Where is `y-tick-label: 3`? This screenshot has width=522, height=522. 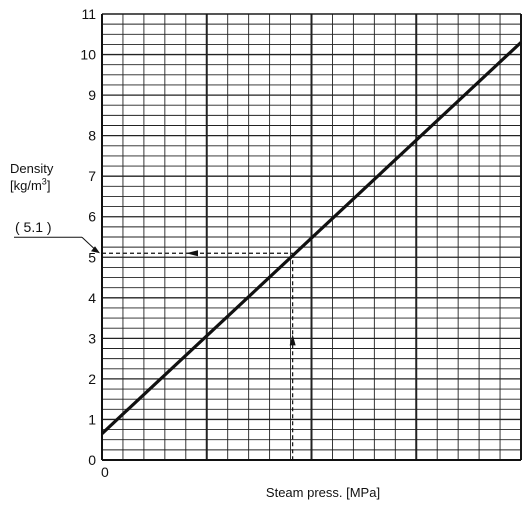 y-tick-label: 3 is located at coordinates (92, 338).